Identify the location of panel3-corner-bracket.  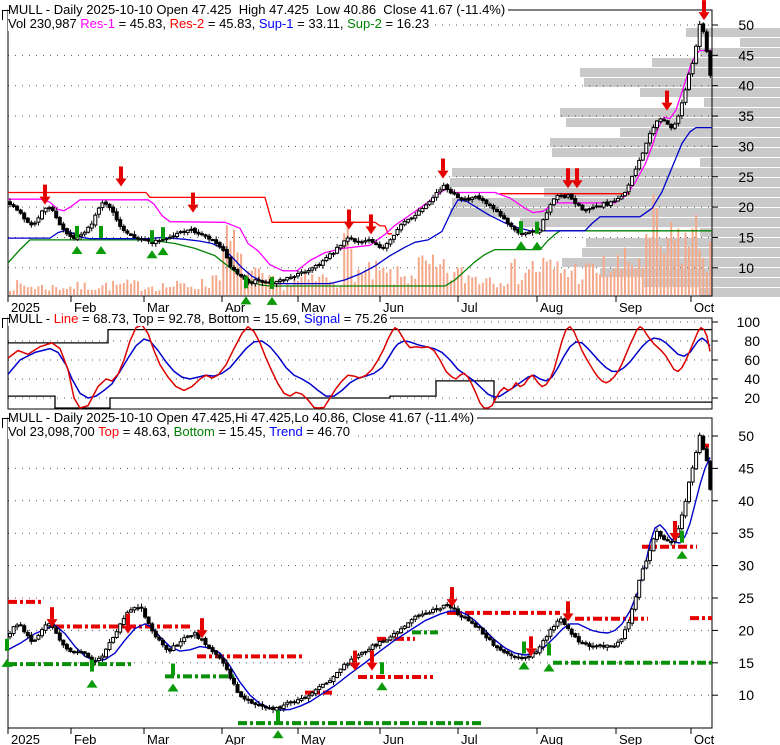
(5, 423).